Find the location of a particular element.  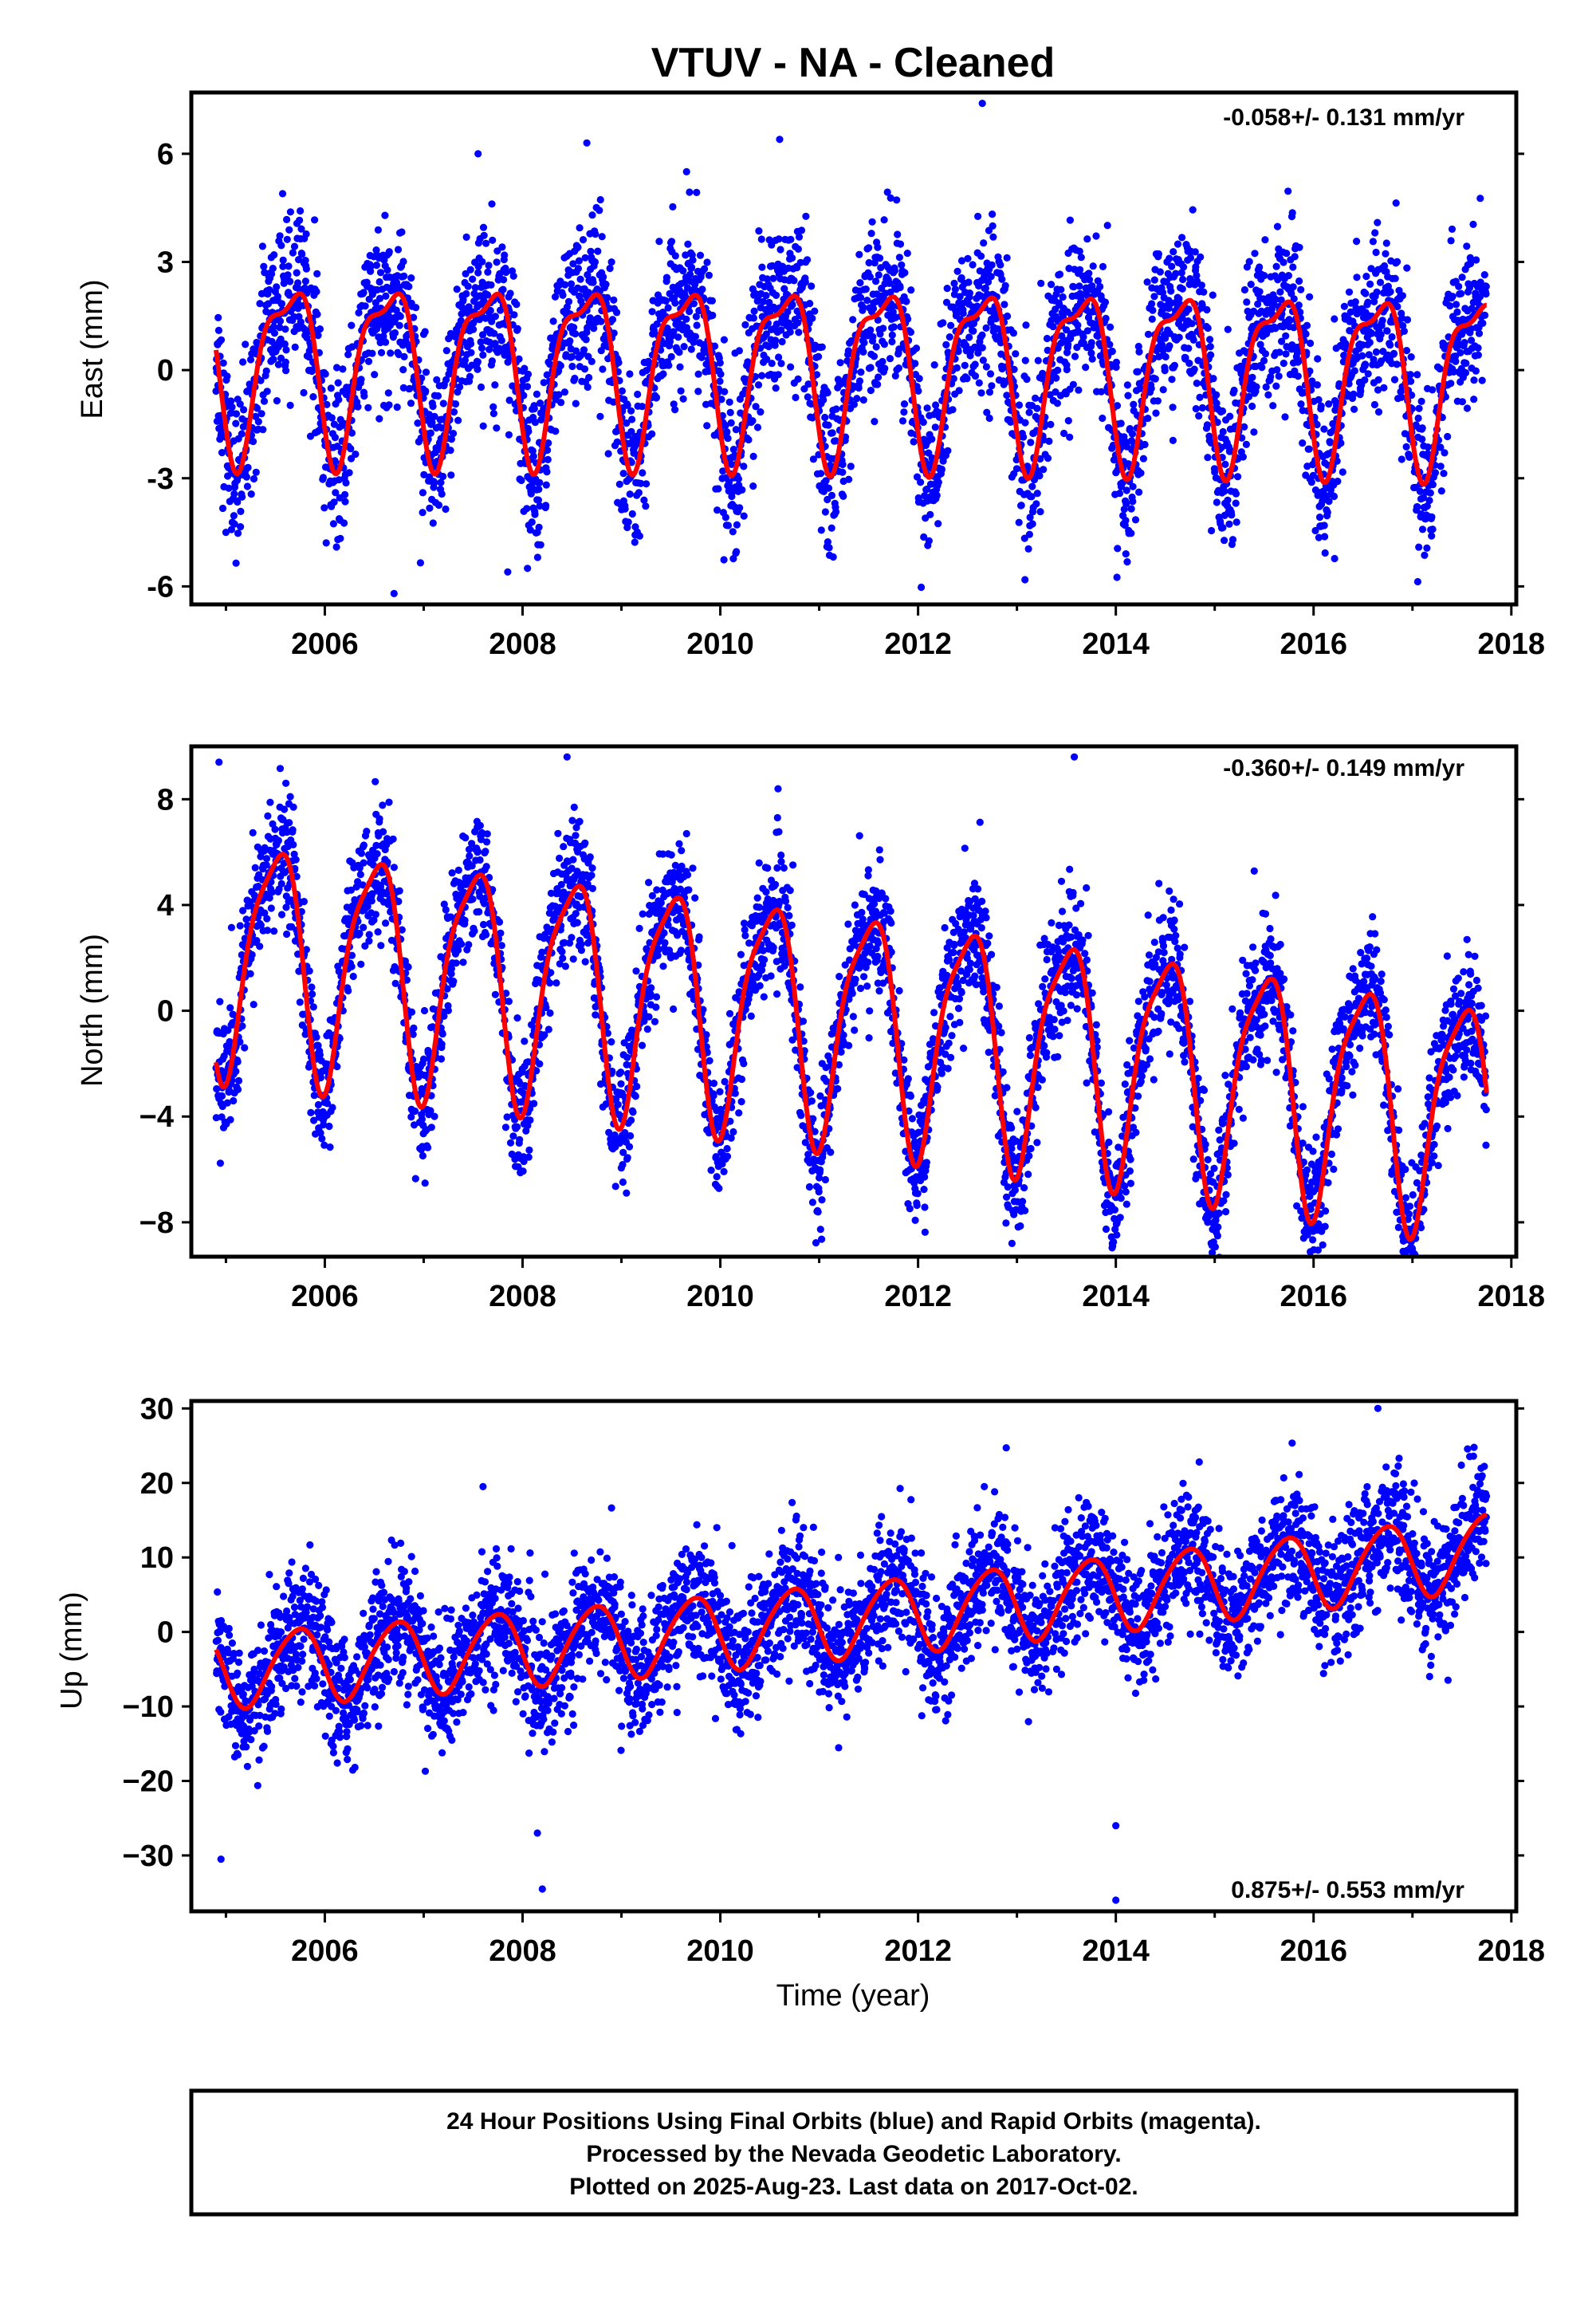

east-y-tick-label: -6 is located at coordinates (160, 587).